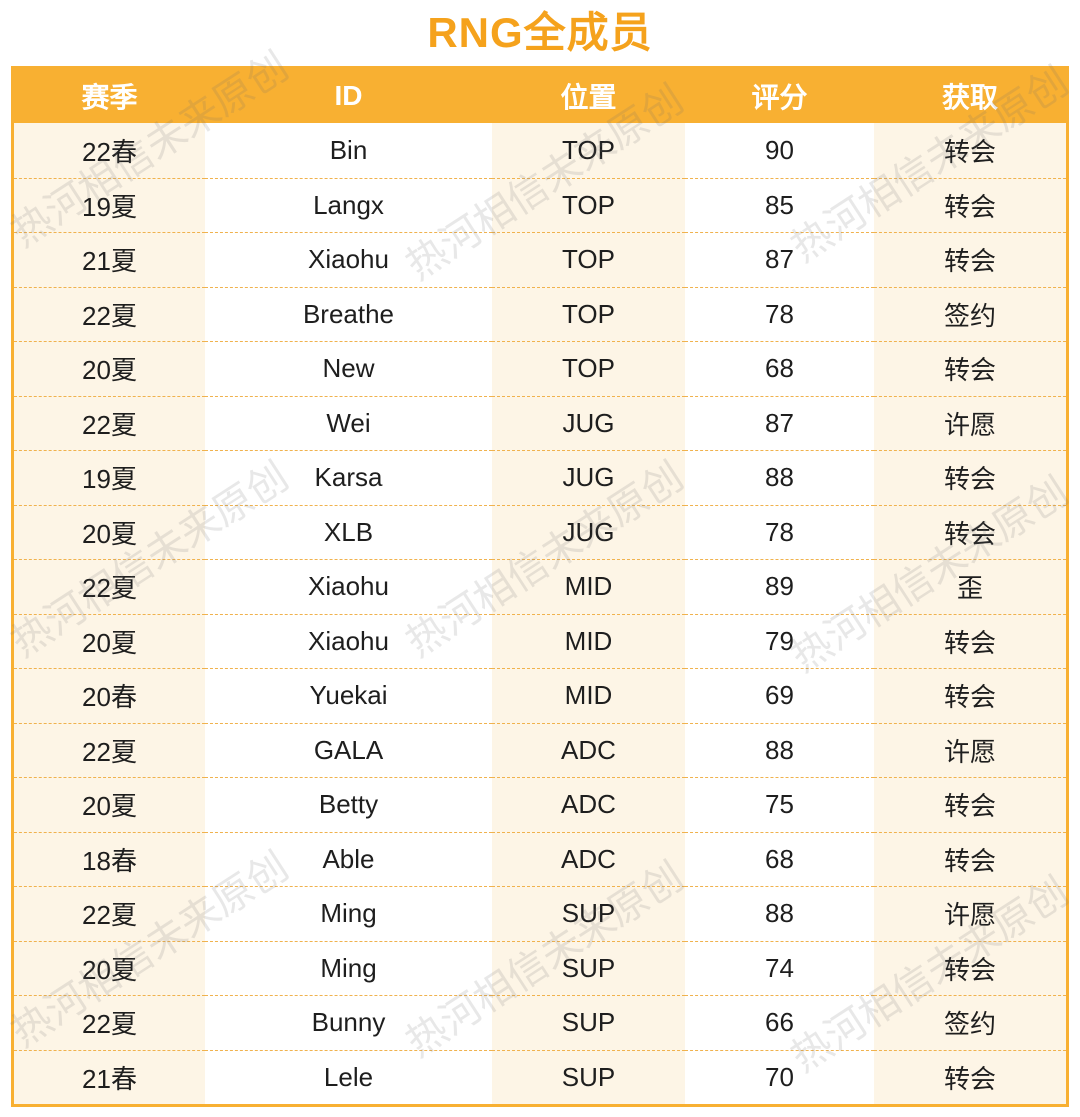  Describe the element at coordinates (348, 532) in the screenshot. I see `player-id-cell: XLB` at that location.